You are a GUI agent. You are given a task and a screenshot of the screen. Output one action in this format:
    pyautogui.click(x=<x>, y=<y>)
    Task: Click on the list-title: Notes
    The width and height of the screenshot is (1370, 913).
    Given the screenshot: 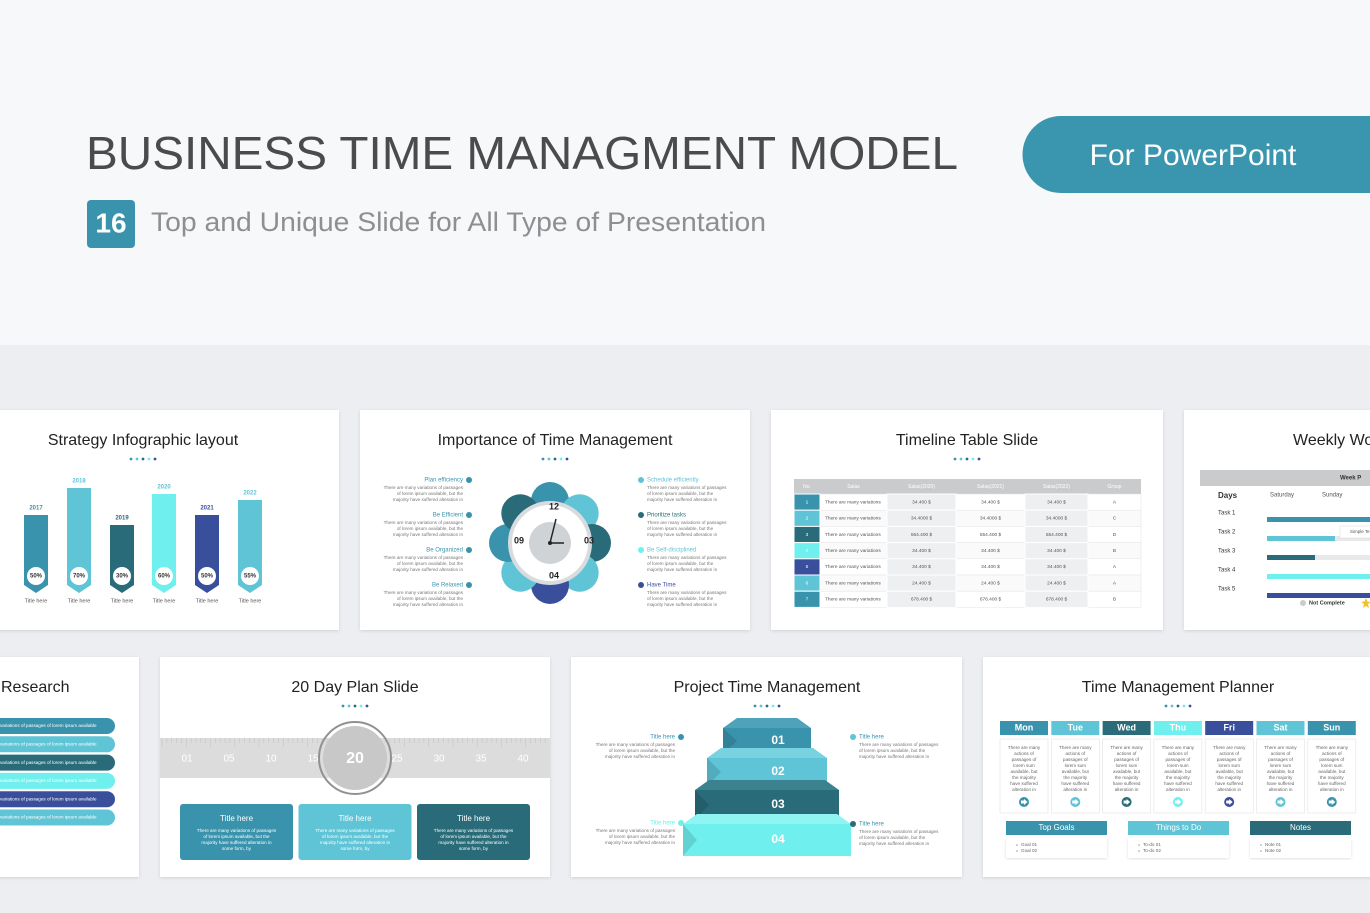 What is the action you would take?
    pyautogui.click(x=1300, y=827)
    